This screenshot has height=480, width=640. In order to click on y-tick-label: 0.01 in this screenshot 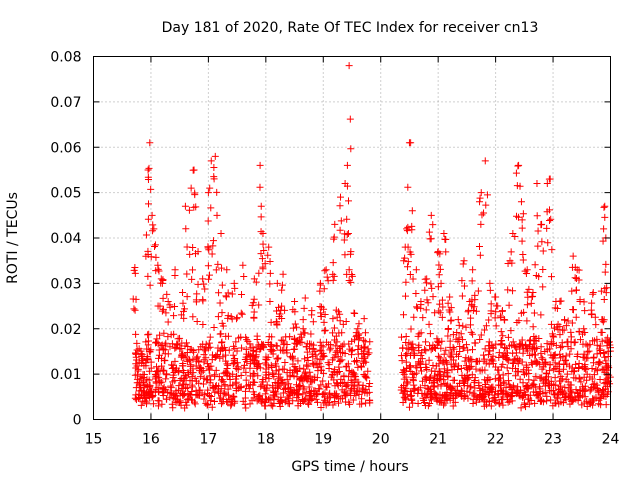, I will do `click(65, 375)`.